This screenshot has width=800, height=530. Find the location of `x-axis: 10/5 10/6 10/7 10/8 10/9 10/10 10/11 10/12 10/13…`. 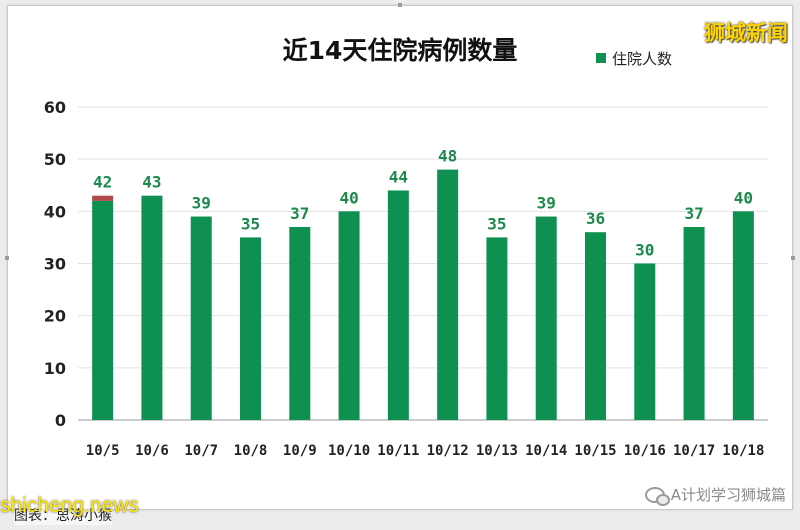

x-axis: 10/5 10/6 10/7 10/8 10/9 10/10 10/11 10/12 10/13… is located at coordinates (425, 451).